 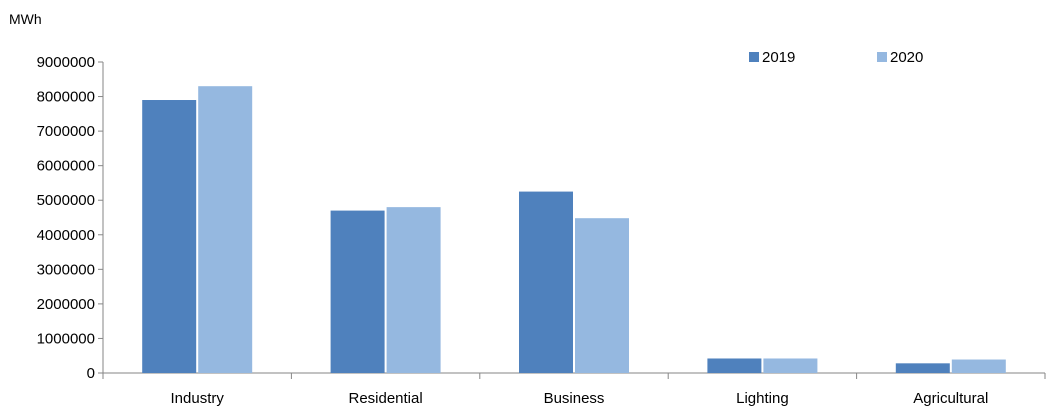 What do you see at coordinates (66, 97) in the screenshot?
I see `y-tick-label: 8000000` at bounding box center [66, 97].